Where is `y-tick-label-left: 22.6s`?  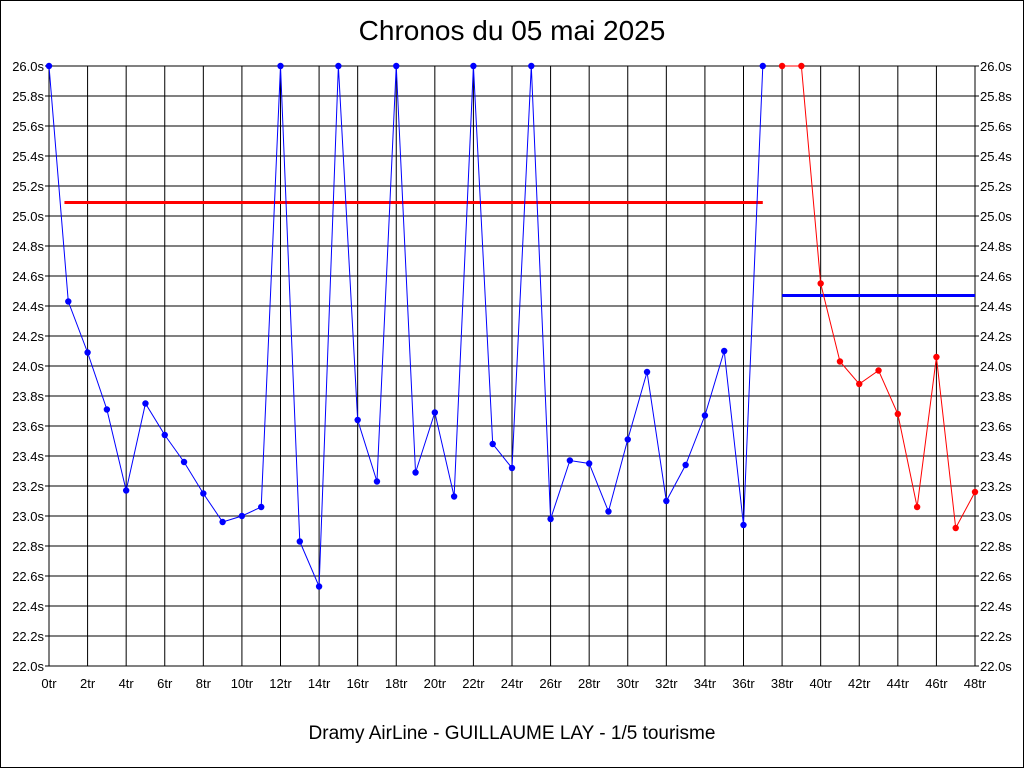
y-tick-label-left: 22.6s is located at coordinates (28, 576).